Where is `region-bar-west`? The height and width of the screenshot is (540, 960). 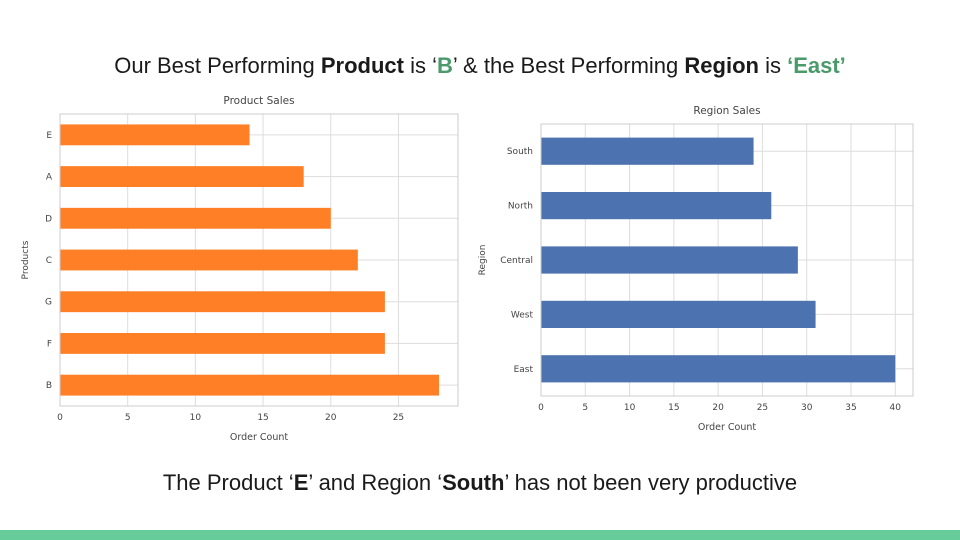
region-bar-west is located at coordinates (678, 314).